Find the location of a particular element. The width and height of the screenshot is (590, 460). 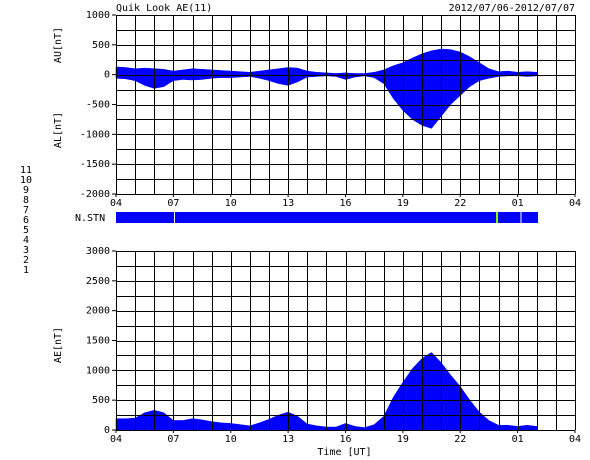

y-tick-label: 2500 is located at coordinates (98, 281).